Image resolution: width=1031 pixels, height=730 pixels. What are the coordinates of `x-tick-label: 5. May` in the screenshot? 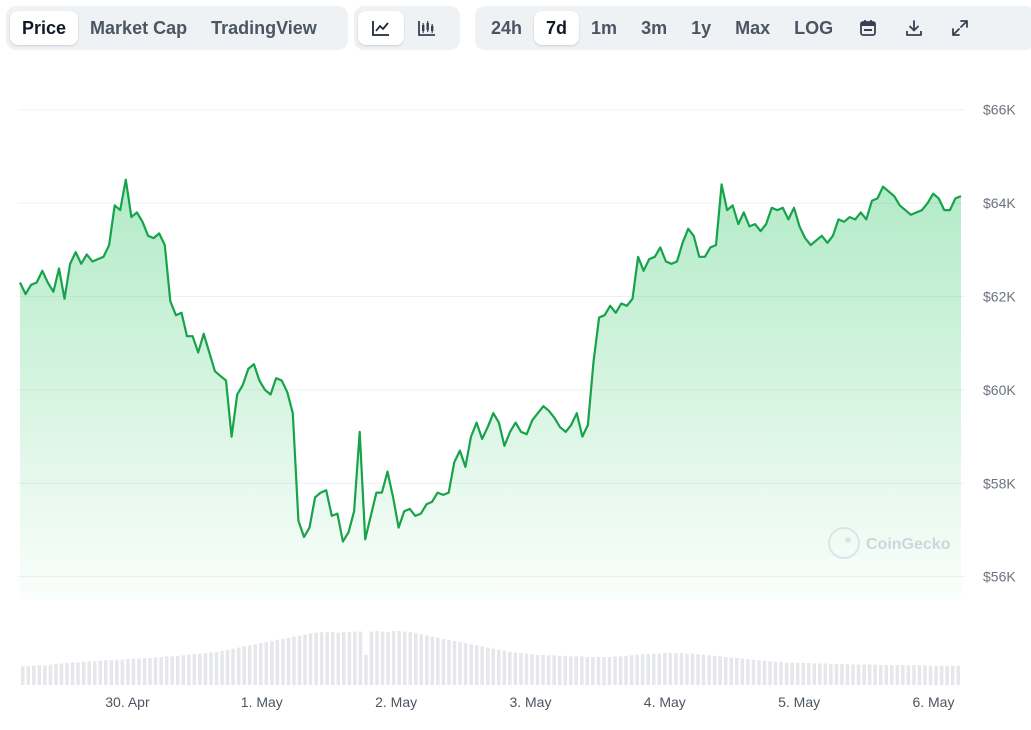 It's located at (799, 702).